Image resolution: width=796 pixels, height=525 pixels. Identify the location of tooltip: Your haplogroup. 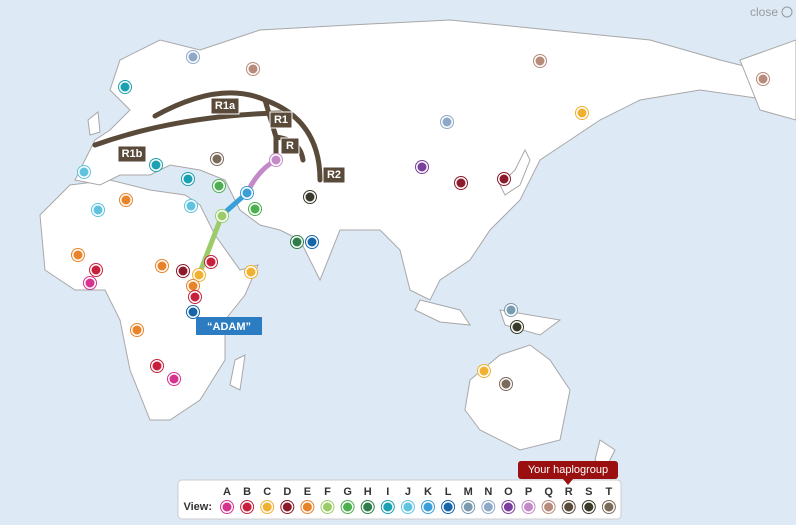
(568, 470).